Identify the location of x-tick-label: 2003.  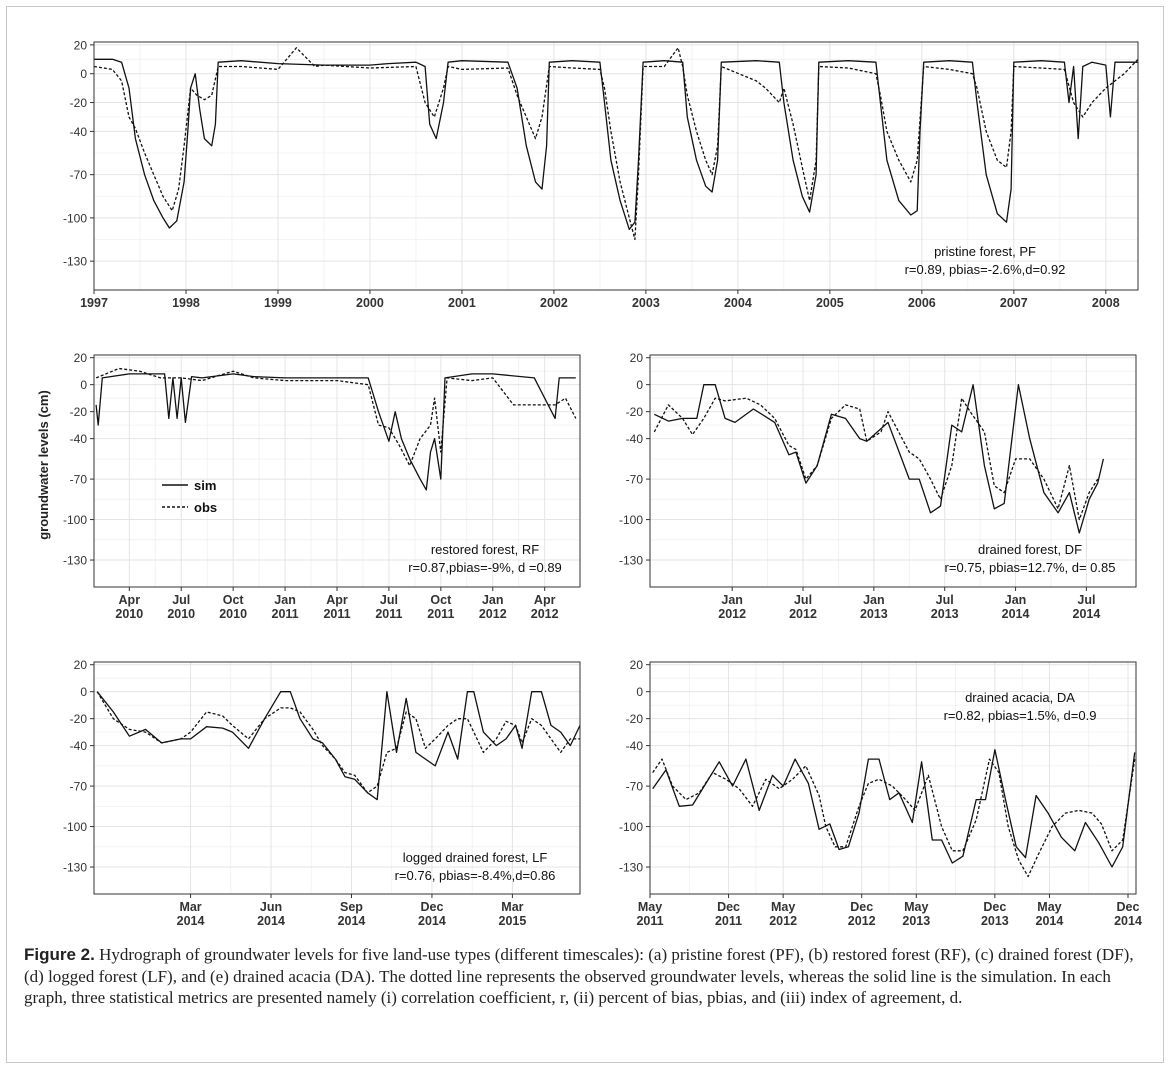
(646, 303).